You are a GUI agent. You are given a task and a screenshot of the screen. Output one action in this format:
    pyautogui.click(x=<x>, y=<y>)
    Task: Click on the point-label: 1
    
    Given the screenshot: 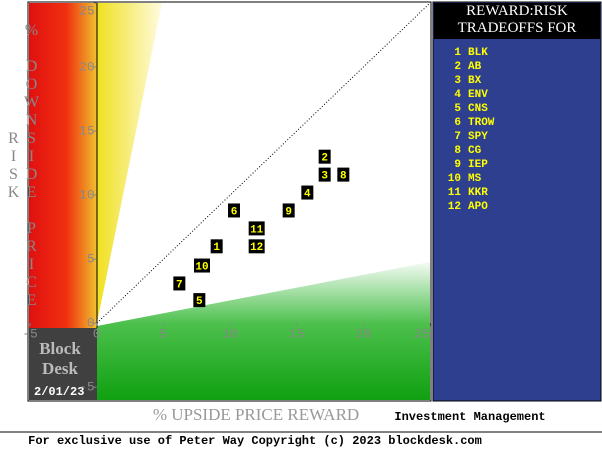 What is the action you would take?
    pyautogui.click(x=216, y=248)
    